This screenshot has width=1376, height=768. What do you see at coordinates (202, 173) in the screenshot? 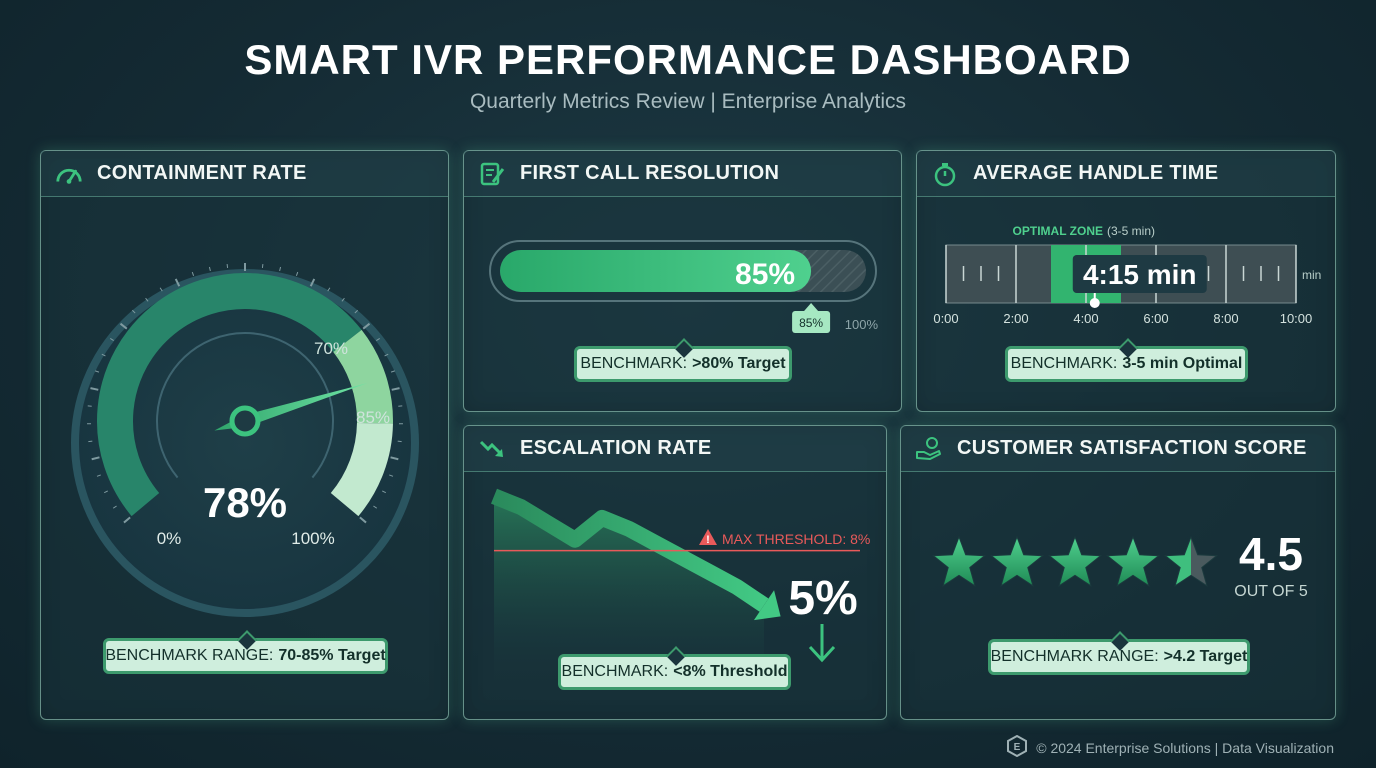
I see `panel-title: CONTAINMENT RATE` at bounding box center [202, 173].